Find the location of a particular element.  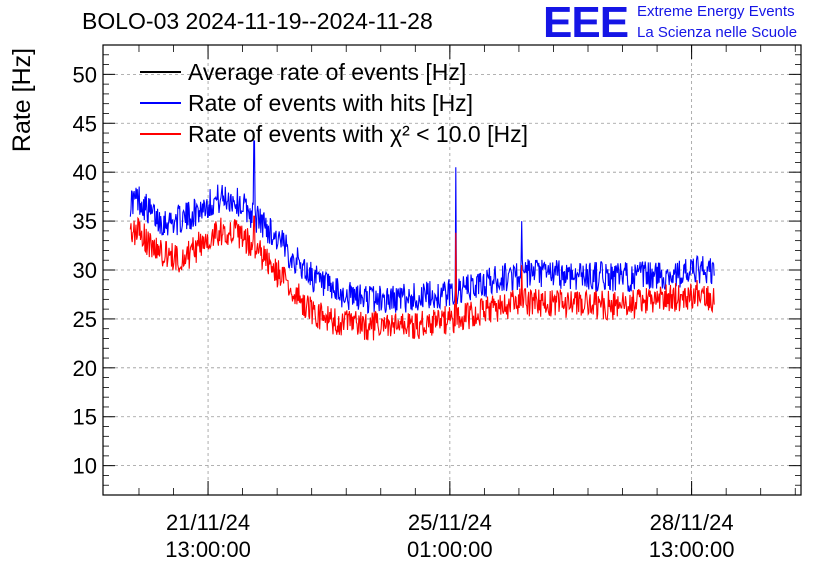

y-tick-label: 45 is located at coordinates (85, 123).